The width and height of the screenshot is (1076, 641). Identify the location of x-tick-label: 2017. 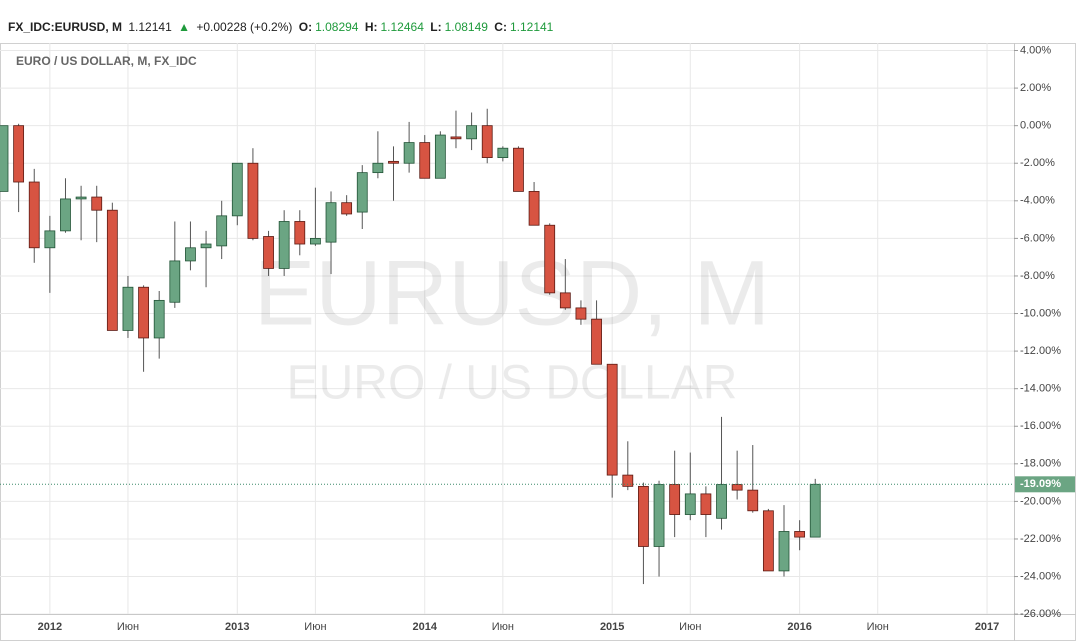
(987, 627).